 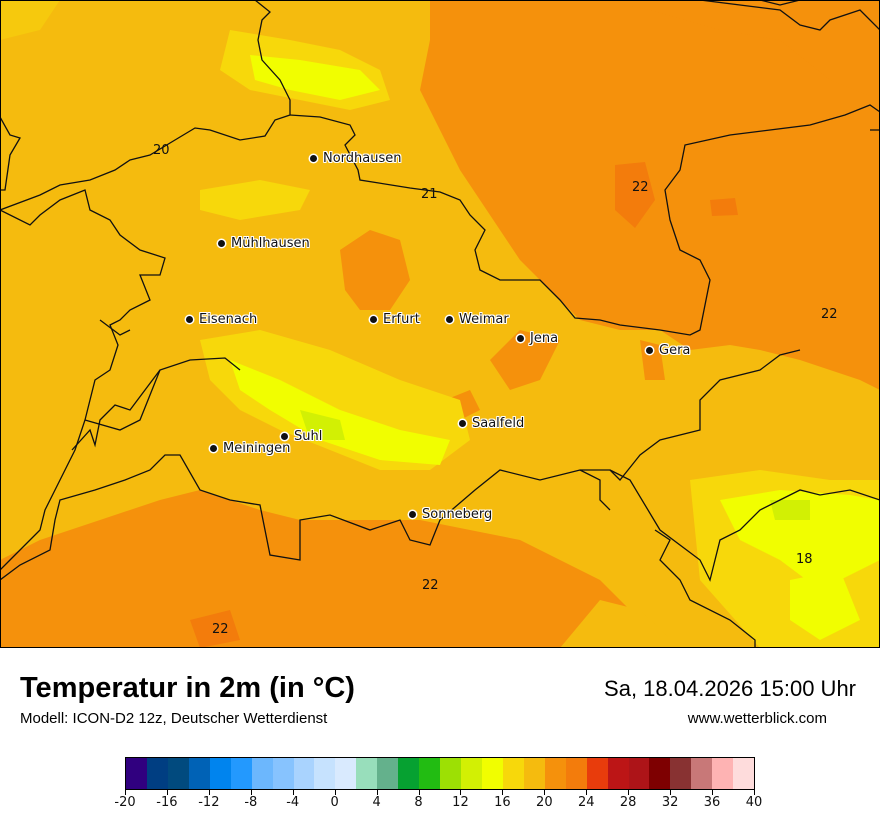 I want to click on city-label: Erfurt, so click(x=401, y=319).